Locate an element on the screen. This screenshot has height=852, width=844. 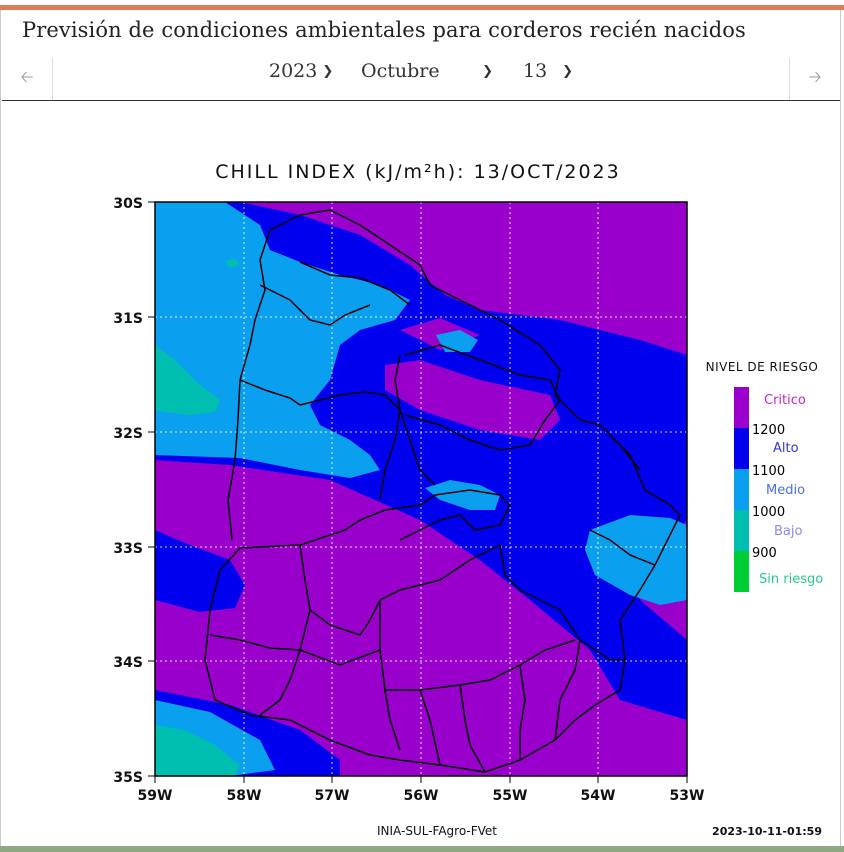
day-value: 13 is located at coordinates (535, 71).